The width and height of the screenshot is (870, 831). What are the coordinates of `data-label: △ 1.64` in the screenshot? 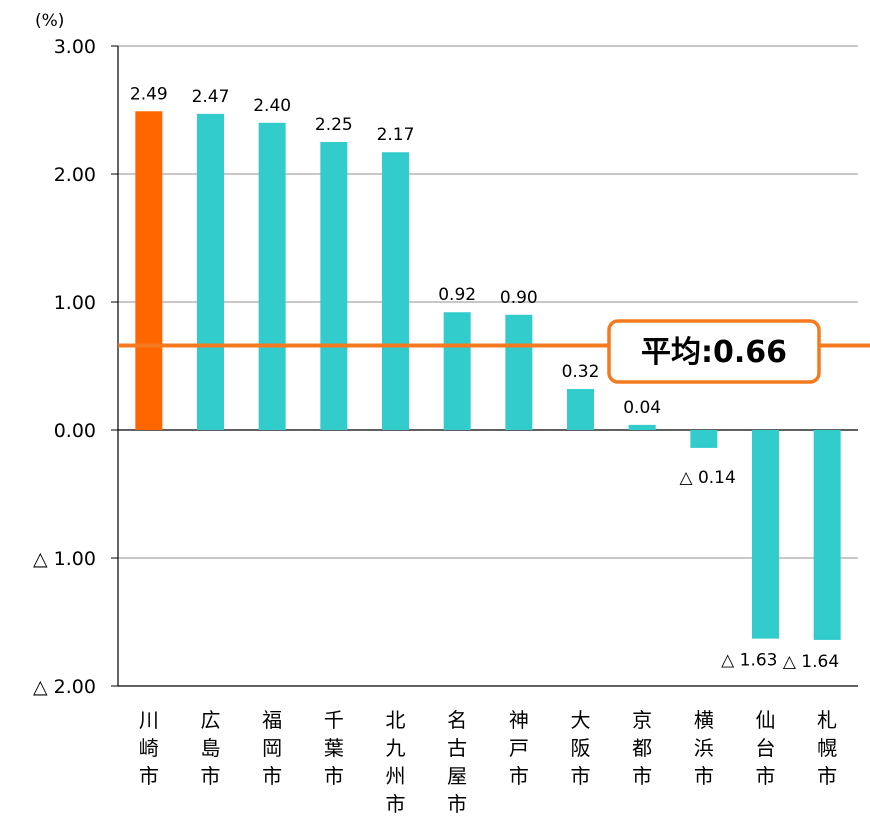 It's located at (811, 662).